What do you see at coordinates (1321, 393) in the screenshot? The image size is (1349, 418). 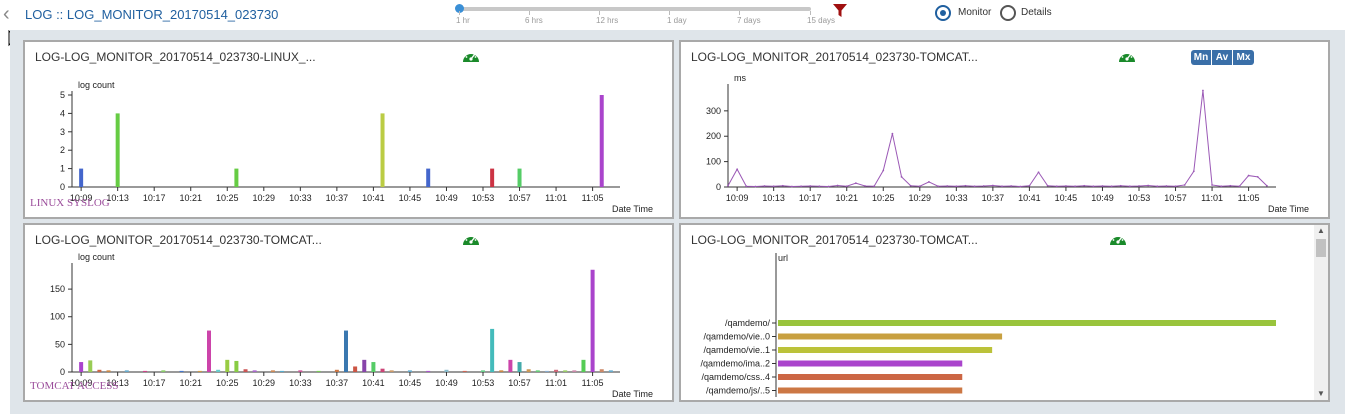 I see `scroll-down-arrow-icon: ▼` at bounding box center [1321, 393].